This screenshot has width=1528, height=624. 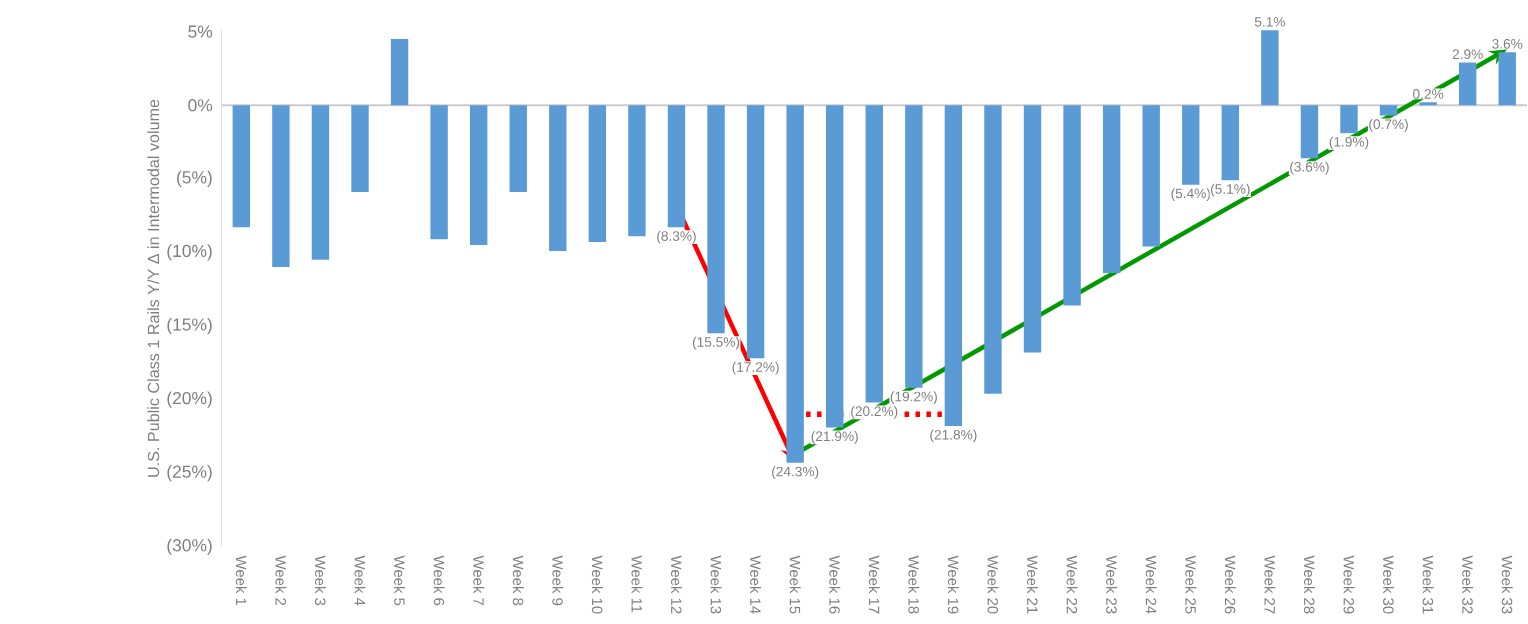 What do you see at coordinates (189, 399) in the screenshot?
I see `y-tick-label: (20%)` at bounding box center [189, 399].